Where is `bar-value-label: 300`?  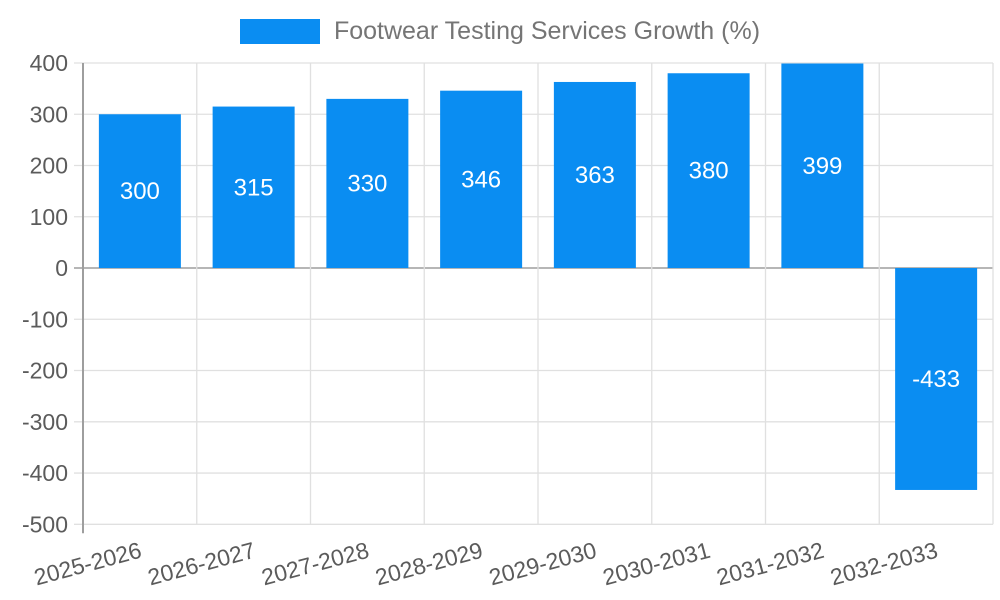
bar-value-label: 300 is located at coordinates (140, 191).